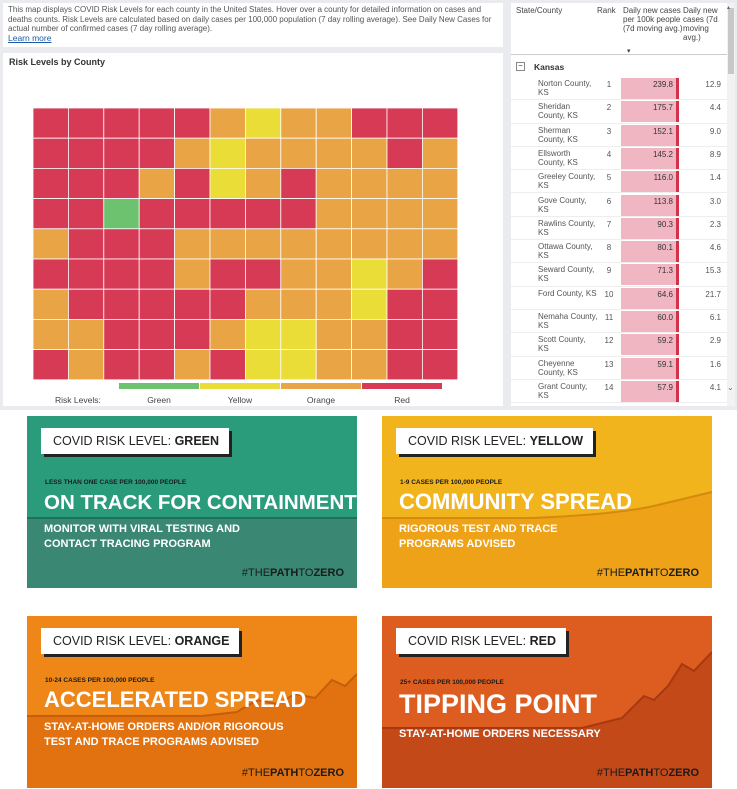 The height and width of the screenshot is (789, 737). Describe the element at coordinates (619, 322) in the screenshot. I see `table-row: Nemaha County, KS 11 60.0 6.1` at that location.